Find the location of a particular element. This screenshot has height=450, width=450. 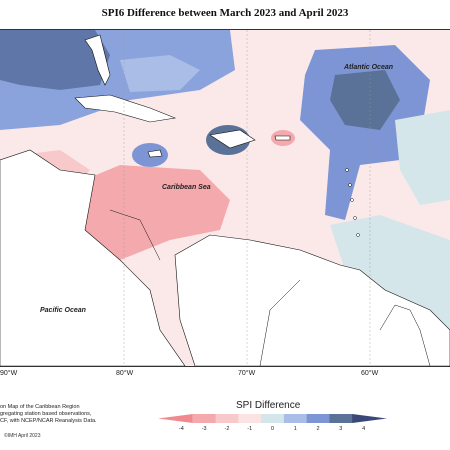

strong-anomaly-atlantic is located at coordinates (365, 100).